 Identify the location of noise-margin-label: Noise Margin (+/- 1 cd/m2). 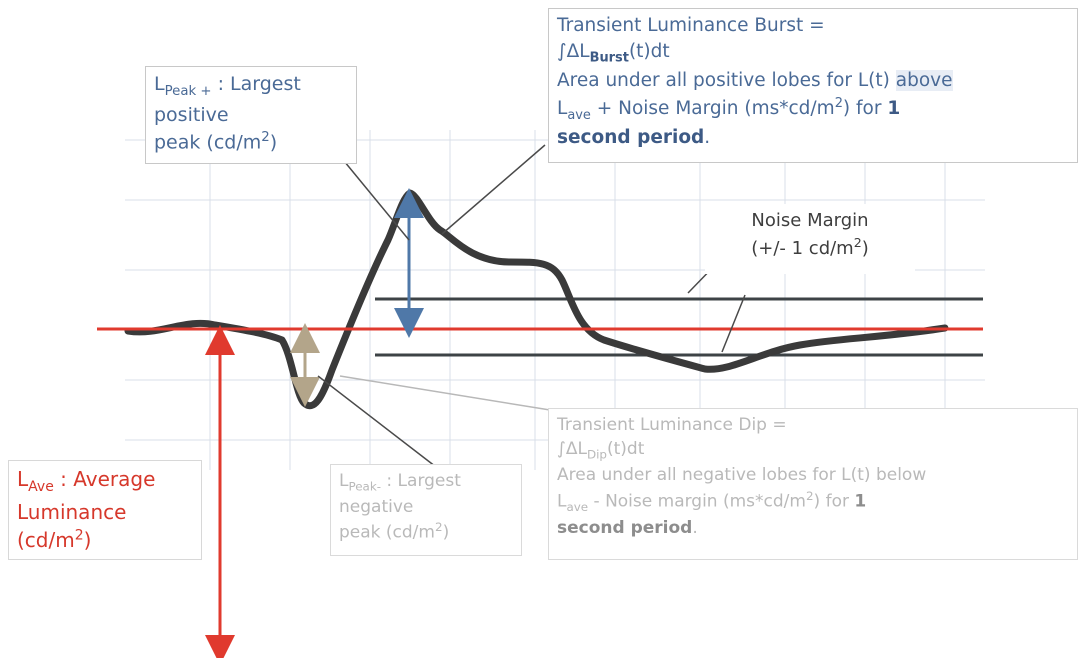
(810, 239).